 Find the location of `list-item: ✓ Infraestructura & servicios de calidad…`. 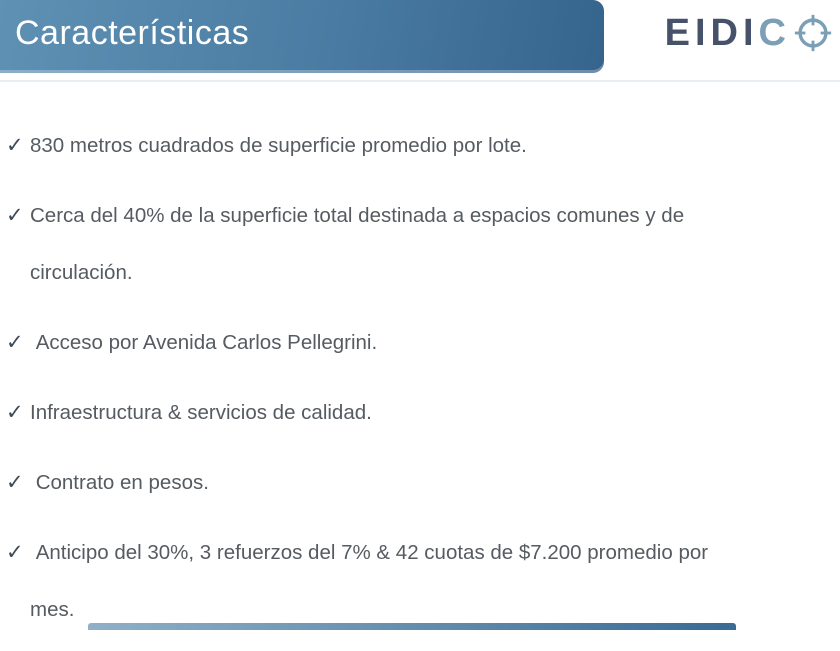

list-item: ✓ Infraestructura & servicios de calidad… is located at coordinates (417, 412).